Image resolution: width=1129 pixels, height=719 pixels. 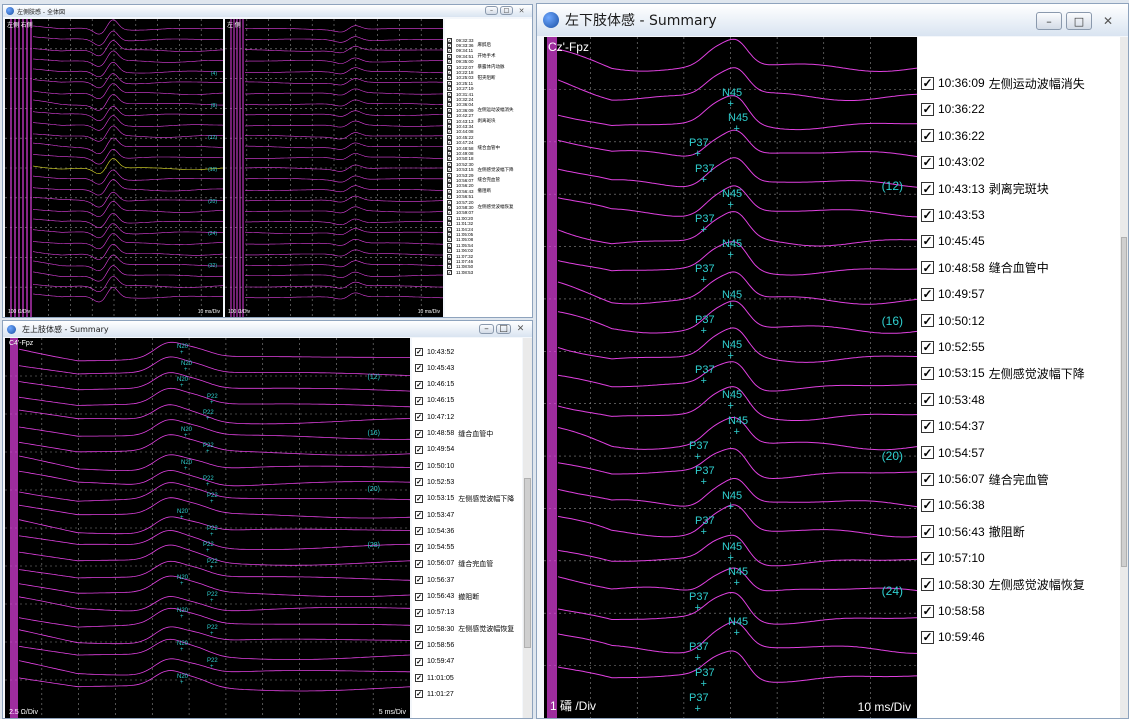 What do you see at coordinates (434, 368) in the screenshot?
I see `list-item: ✓ 10:45:43` at bounding box center [434, 368].